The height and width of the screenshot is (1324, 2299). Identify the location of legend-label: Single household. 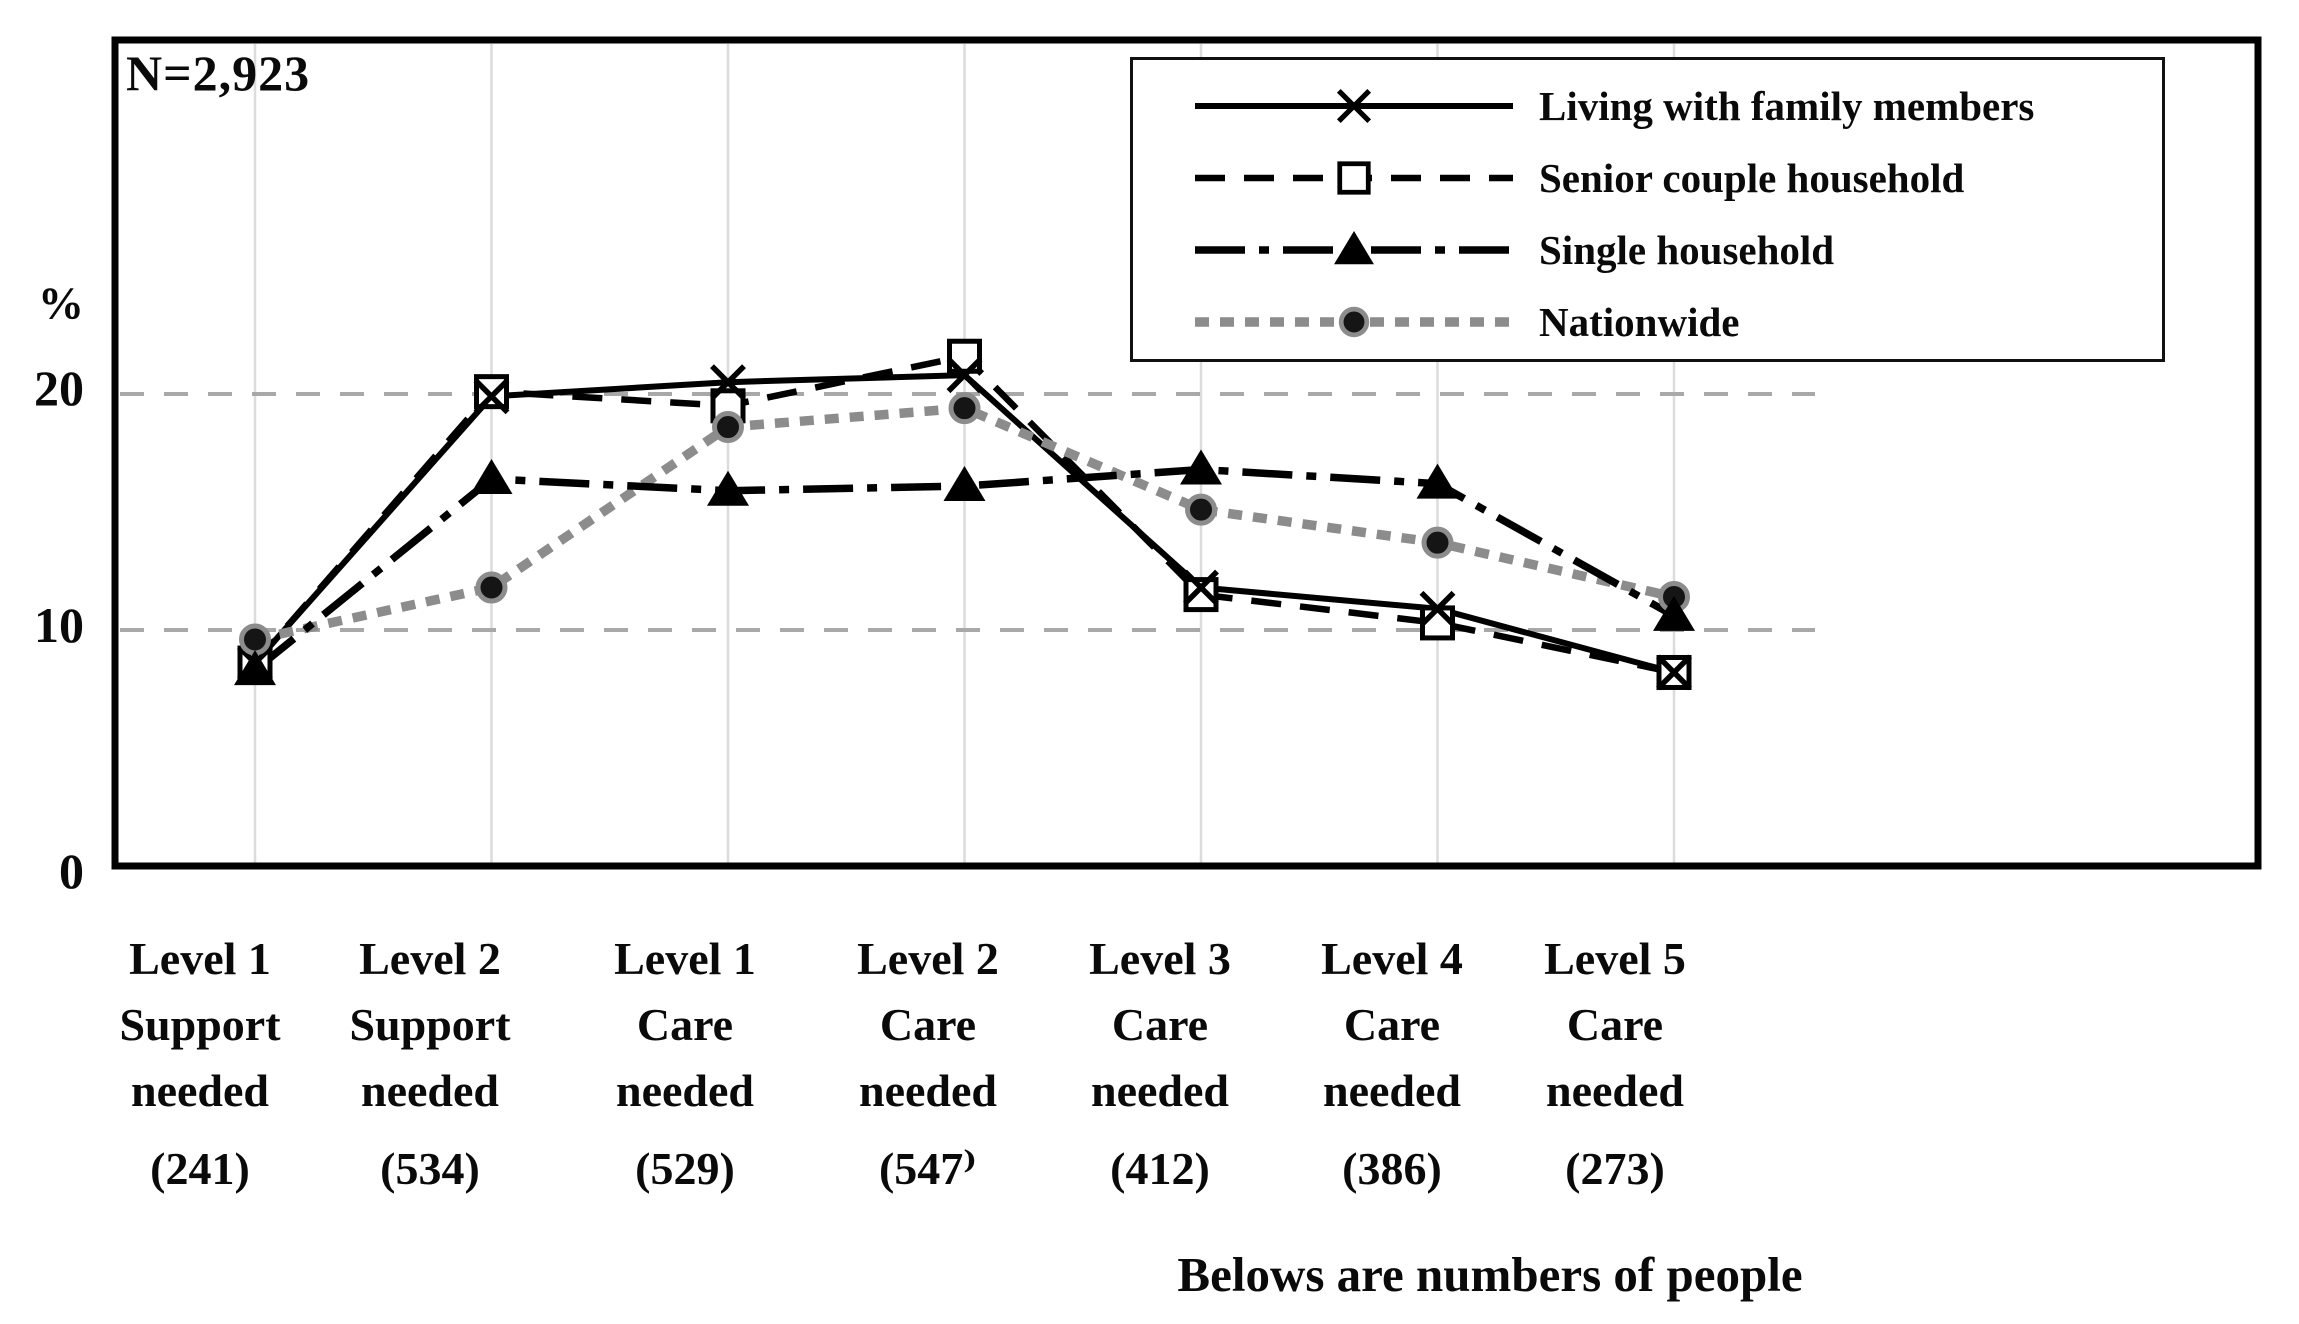
(1687, 250).